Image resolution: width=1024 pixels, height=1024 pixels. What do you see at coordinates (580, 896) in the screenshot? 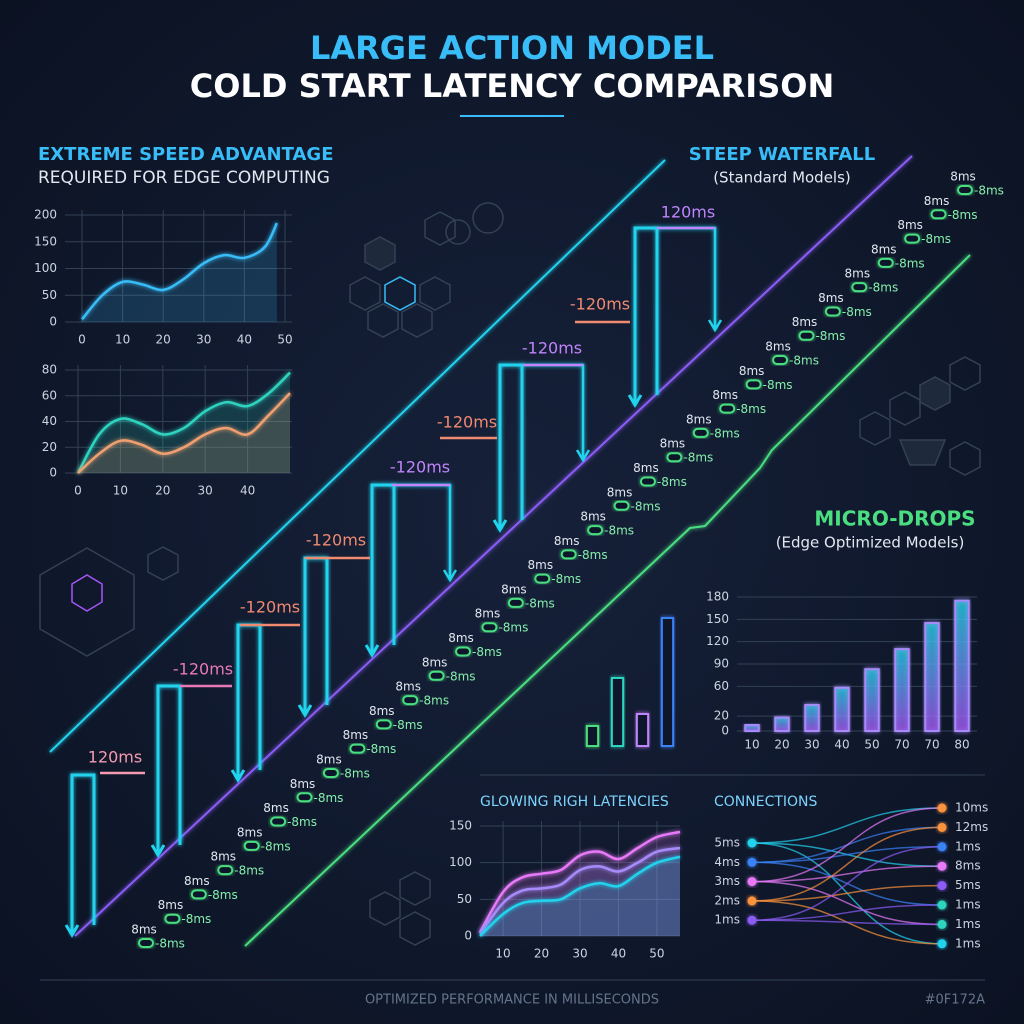
I see `line` at bounding box center [580, 896].